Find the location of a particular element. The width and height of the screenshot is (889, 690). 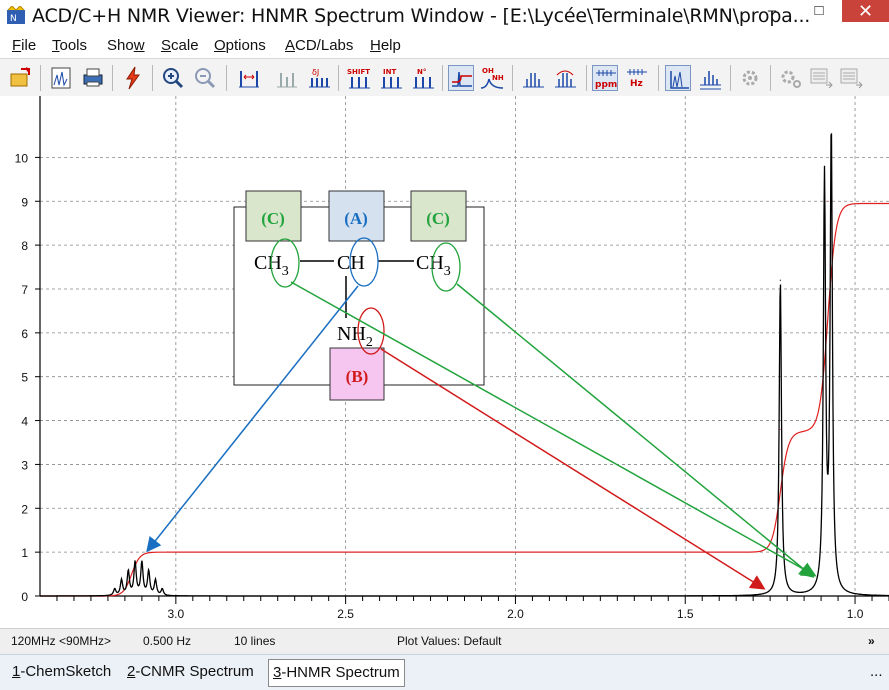

svg-text: INT is located at coordinates (389, 72).